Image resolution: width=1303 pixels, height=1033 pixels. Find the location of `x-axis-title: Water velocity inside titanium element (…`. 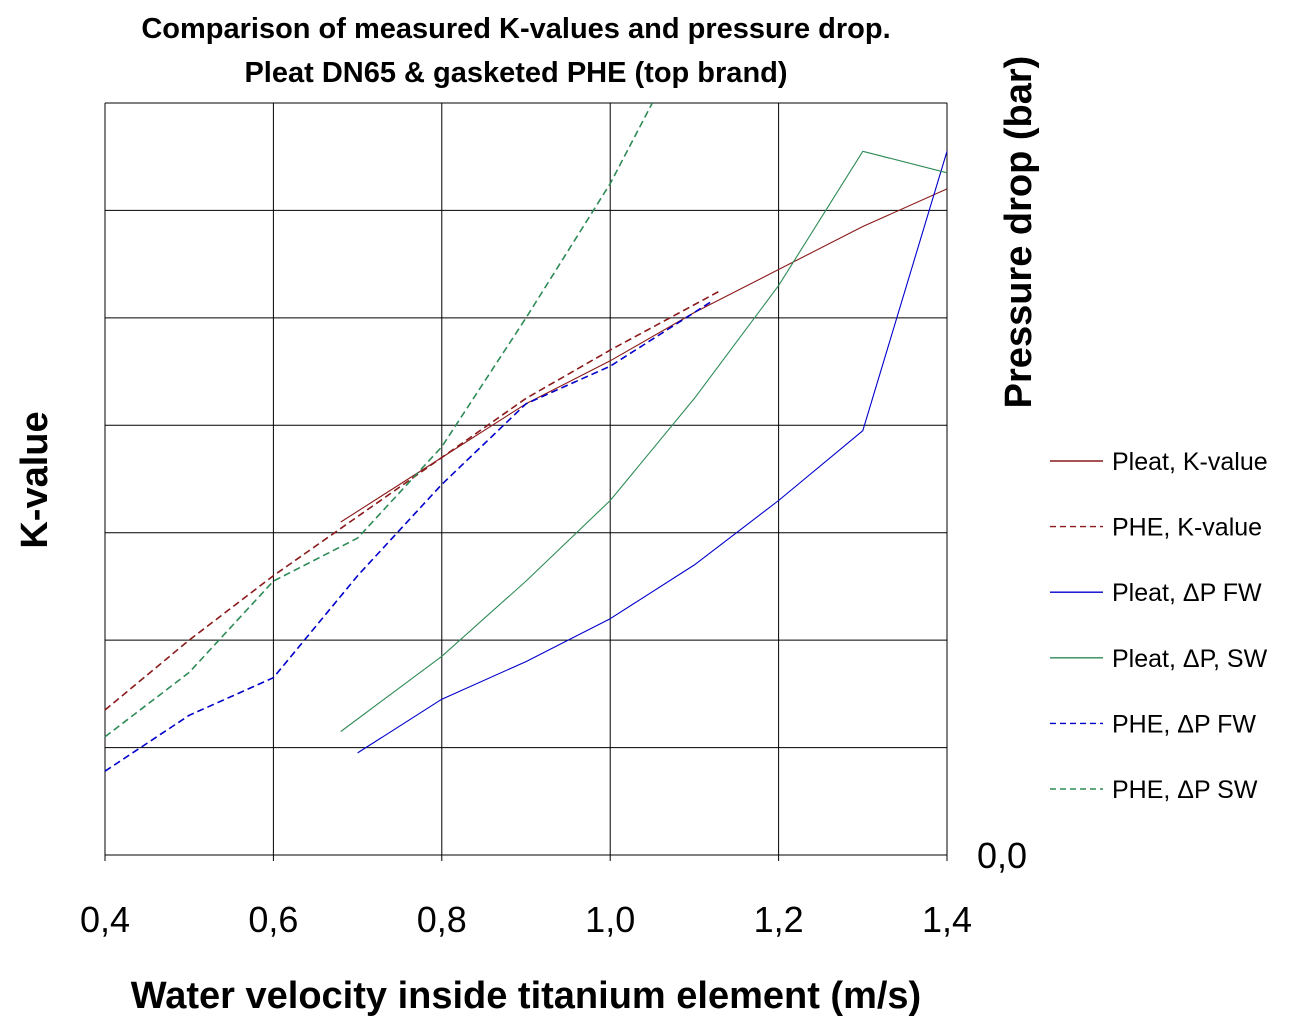

x-axis-title: Water velocity inside titanium element (… is located at coordinates (526, 996).